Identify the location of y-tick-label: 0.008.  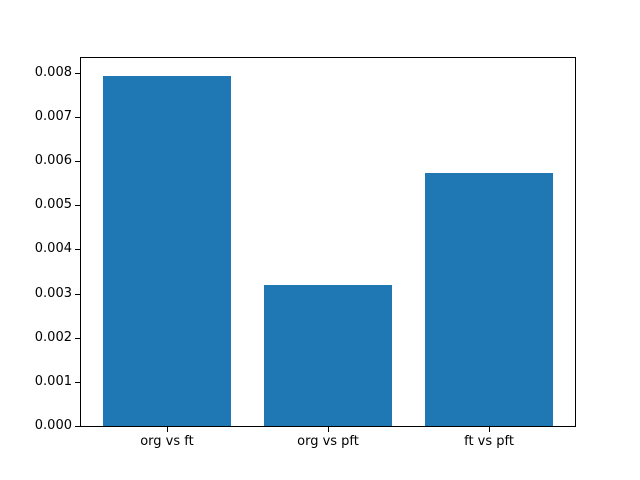
(53, 72).